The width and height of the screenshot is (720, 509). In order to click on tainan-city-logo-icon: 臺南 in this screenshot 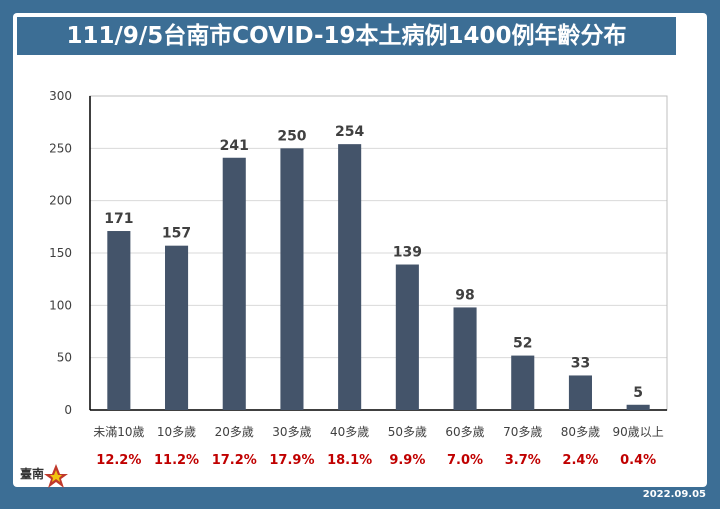, I will do `click(44, 476)`.